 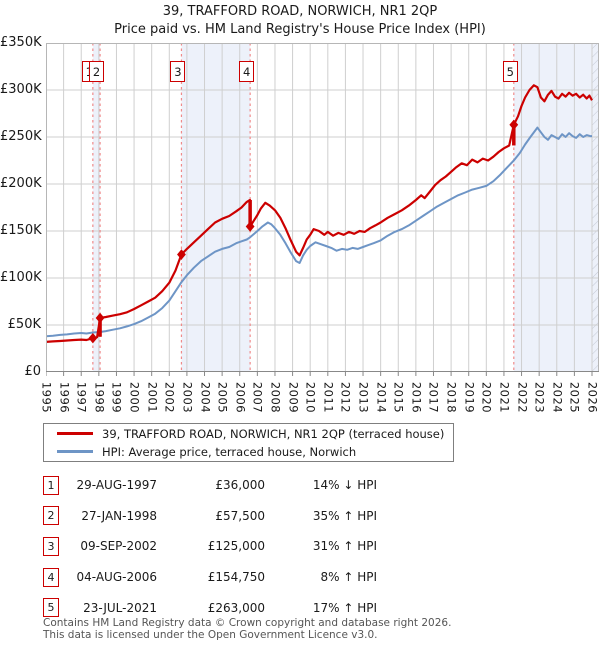 I want to click on sale-marker-box: 5, so click(x=510, y=71).